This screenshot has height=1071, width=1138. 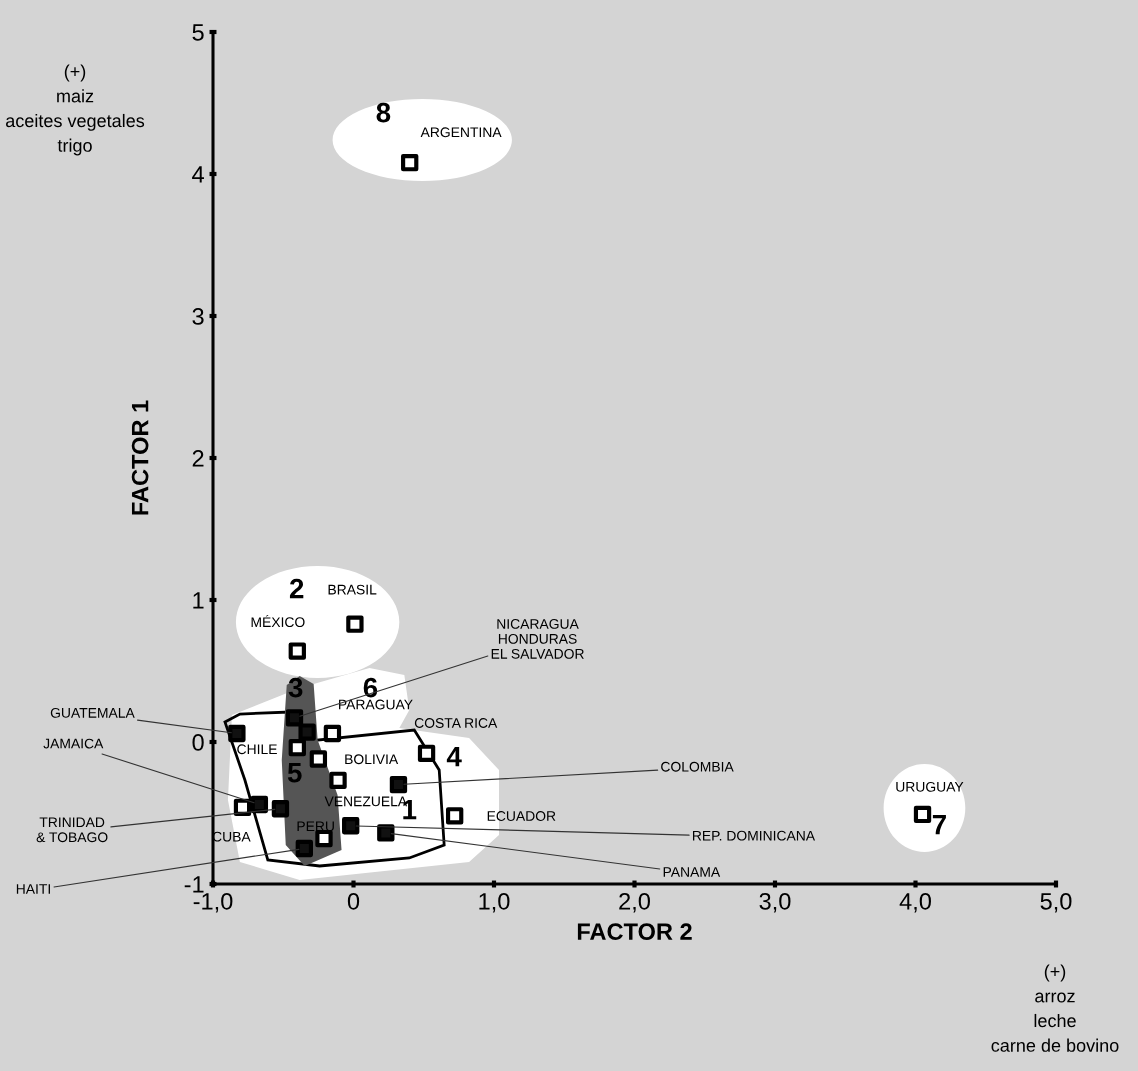 What do you see at coordinates (372, 759) in the screenshot?
I see `annotation: BOLIVIA` at bounding box center [372, 759].